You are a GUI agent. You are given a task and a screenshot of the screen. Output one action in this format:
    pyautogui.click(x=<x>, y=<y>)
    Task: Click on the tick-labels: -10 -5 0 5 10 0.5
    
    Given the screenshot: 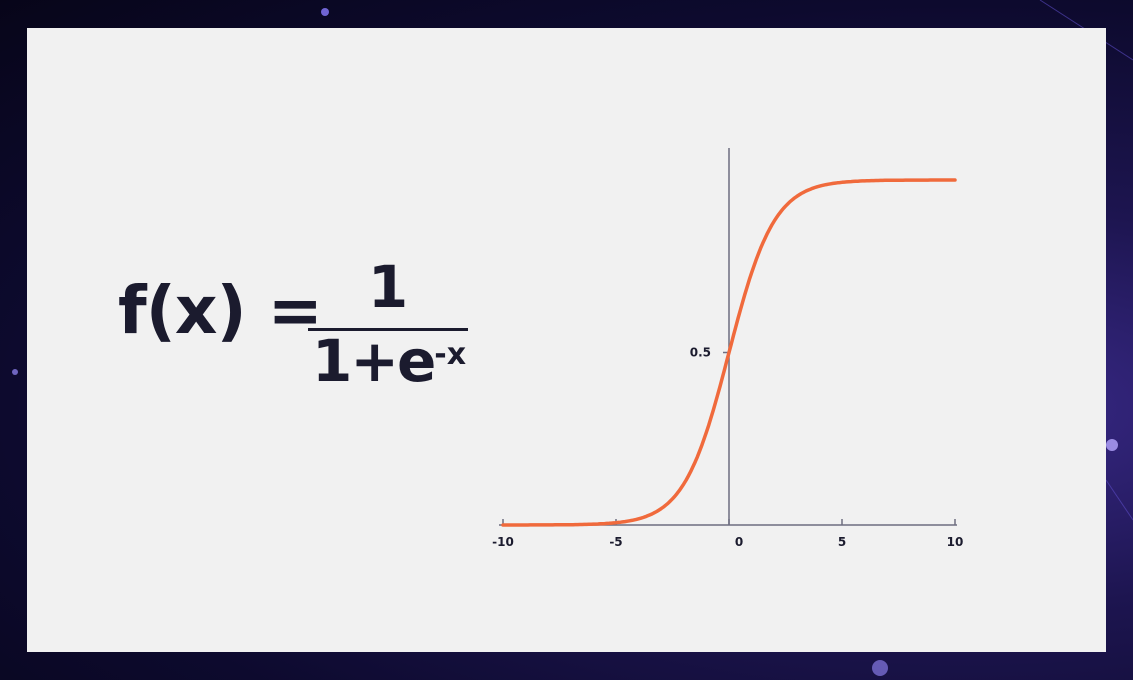 What is the action you would take?
    pyautogui.click(x=727, y=448)
    